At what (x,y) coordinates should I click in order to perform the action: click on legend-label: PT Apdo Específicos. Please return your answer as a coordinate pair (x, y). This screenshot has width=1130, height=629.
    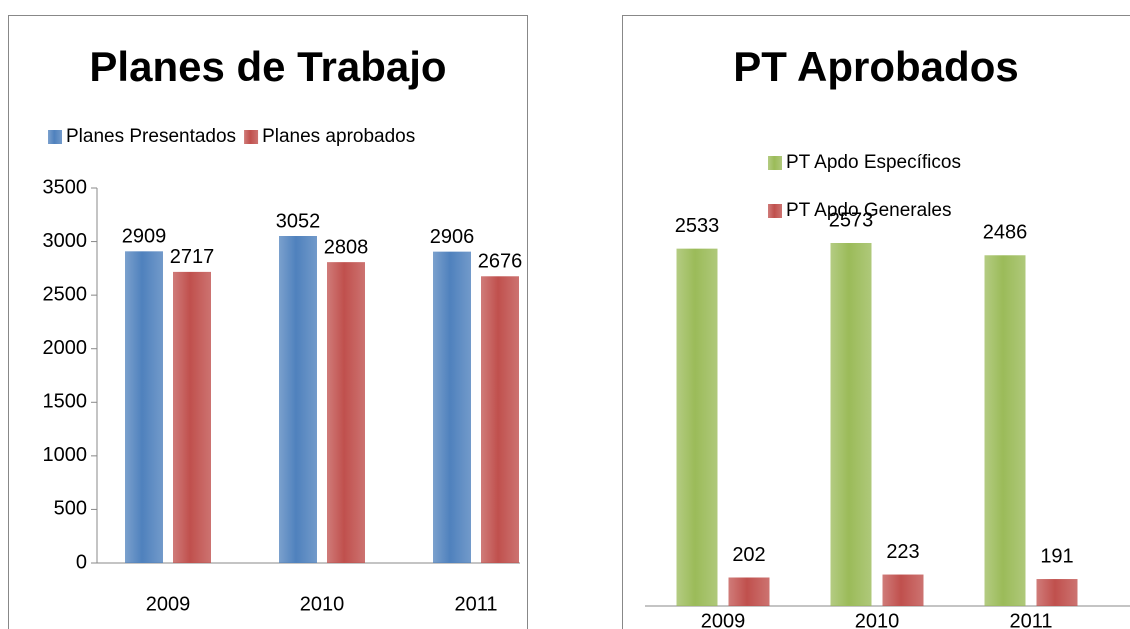
    Looking at the image, I should click on (873, 162).